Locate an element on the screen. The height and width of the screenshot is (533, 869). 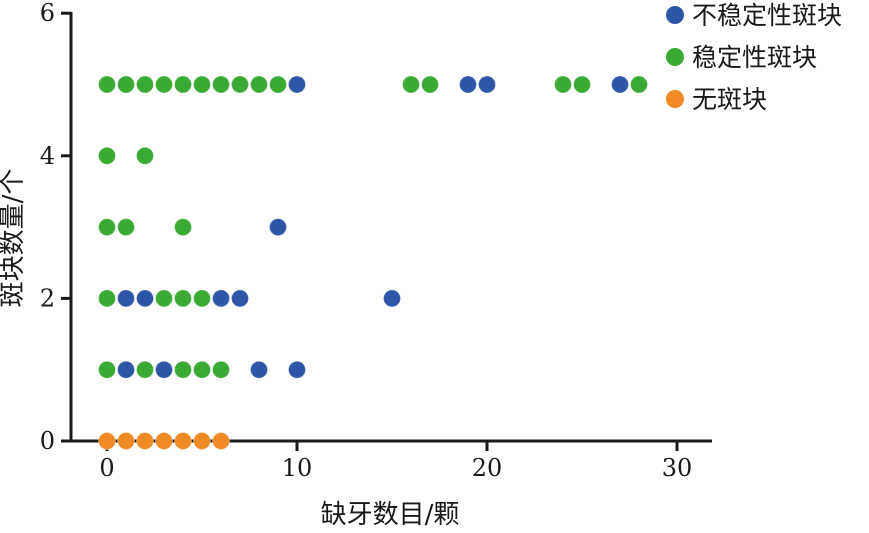
x-tick-label: 10 is located at coordinates (297, 468).